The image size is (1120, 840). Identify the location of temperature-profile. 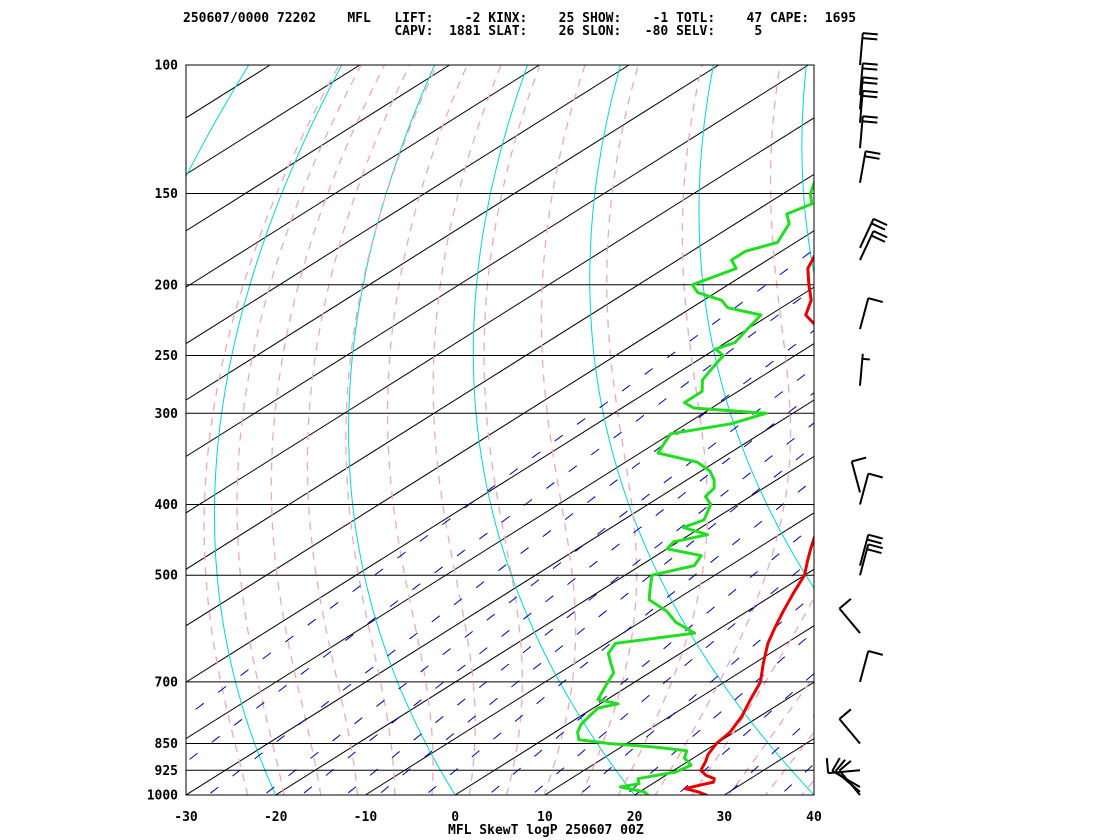
(748, 524).